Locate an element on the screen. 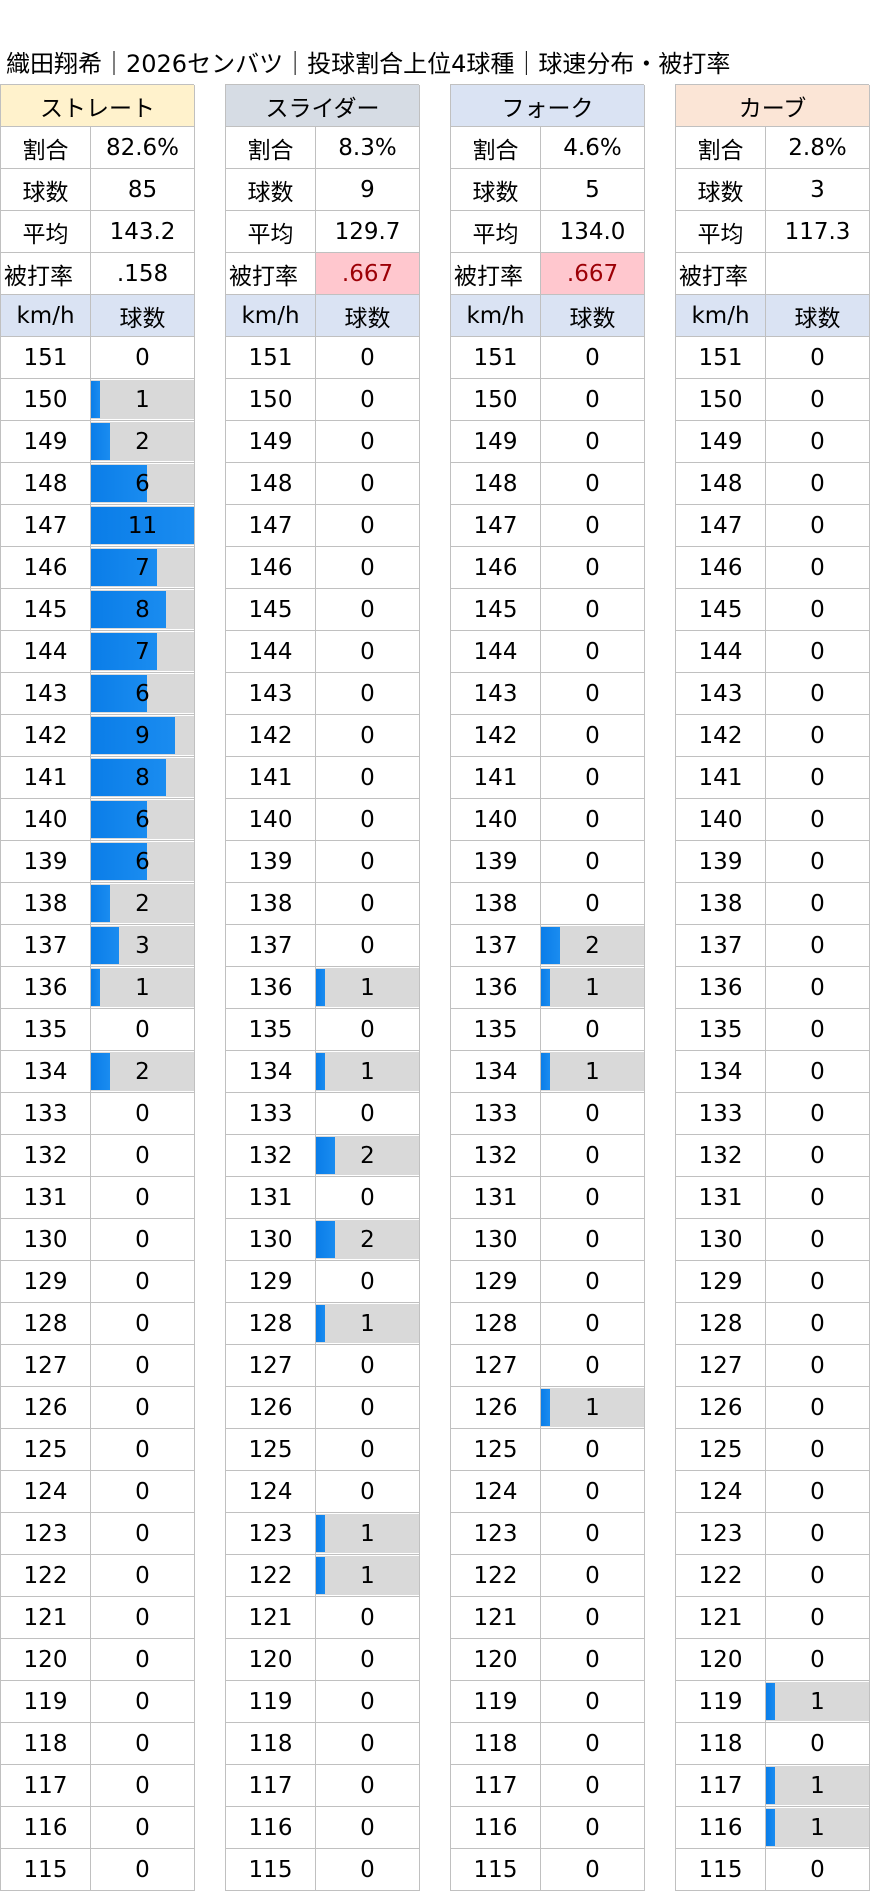 Image resolution: width=871 pixels, height=1892 pixels. stat-value: 117.3 is located at coordinates (818, 232).